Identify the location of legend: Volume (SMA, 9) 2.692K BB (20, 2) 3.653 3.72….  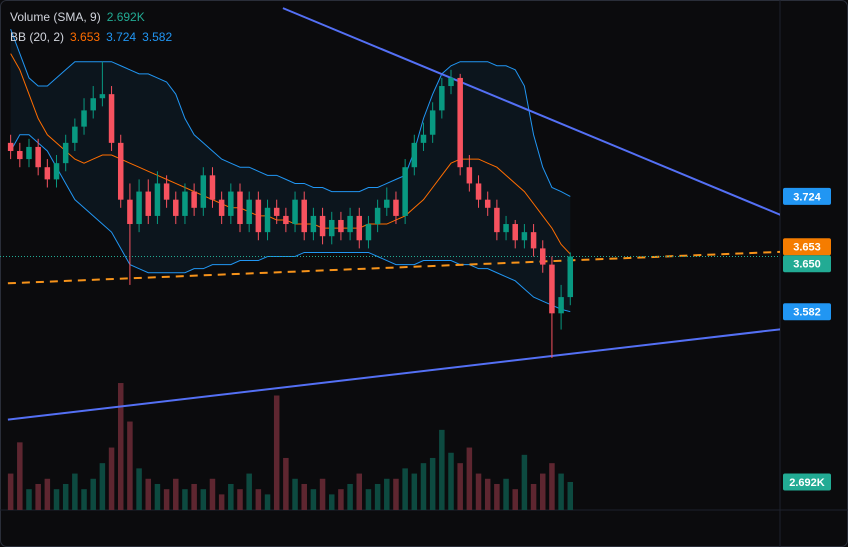
(91, 27).